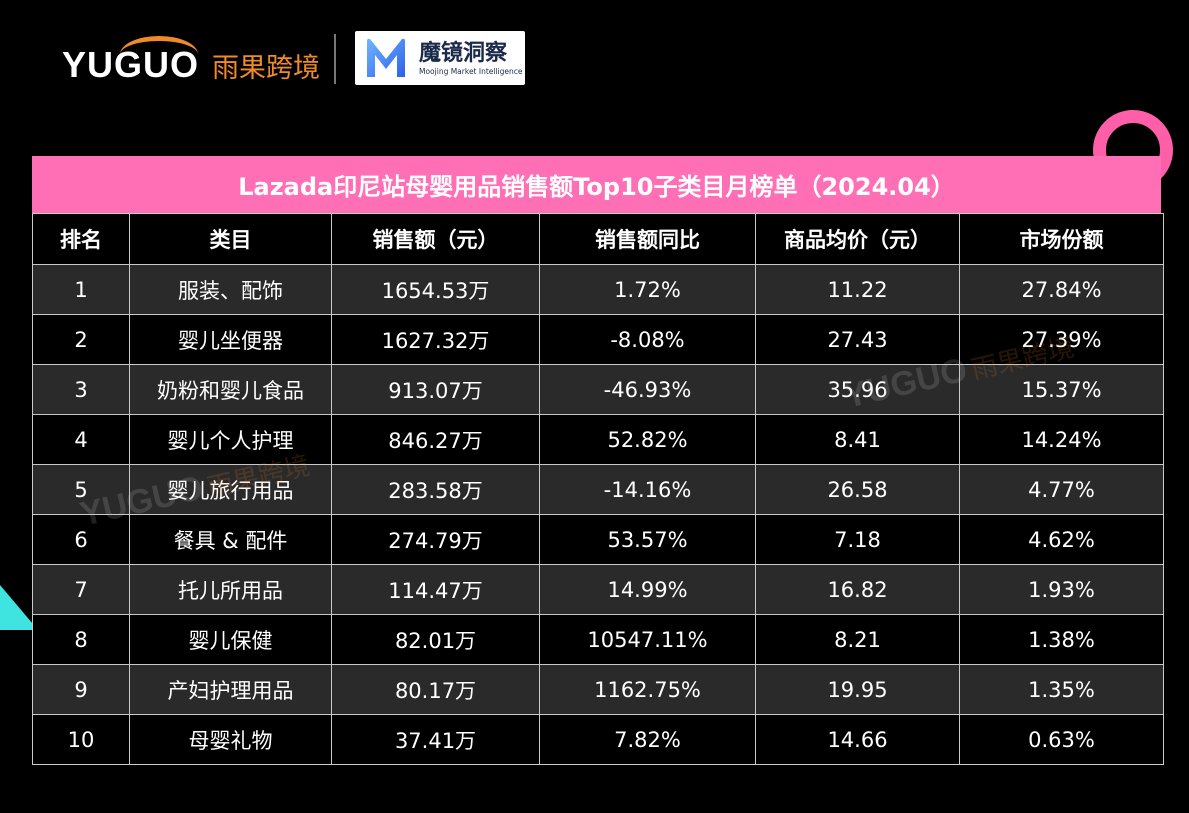  Describe the element at coordinates (857, 289) in the screenshot. I see `cell-avg-price: 11.22` at that location.